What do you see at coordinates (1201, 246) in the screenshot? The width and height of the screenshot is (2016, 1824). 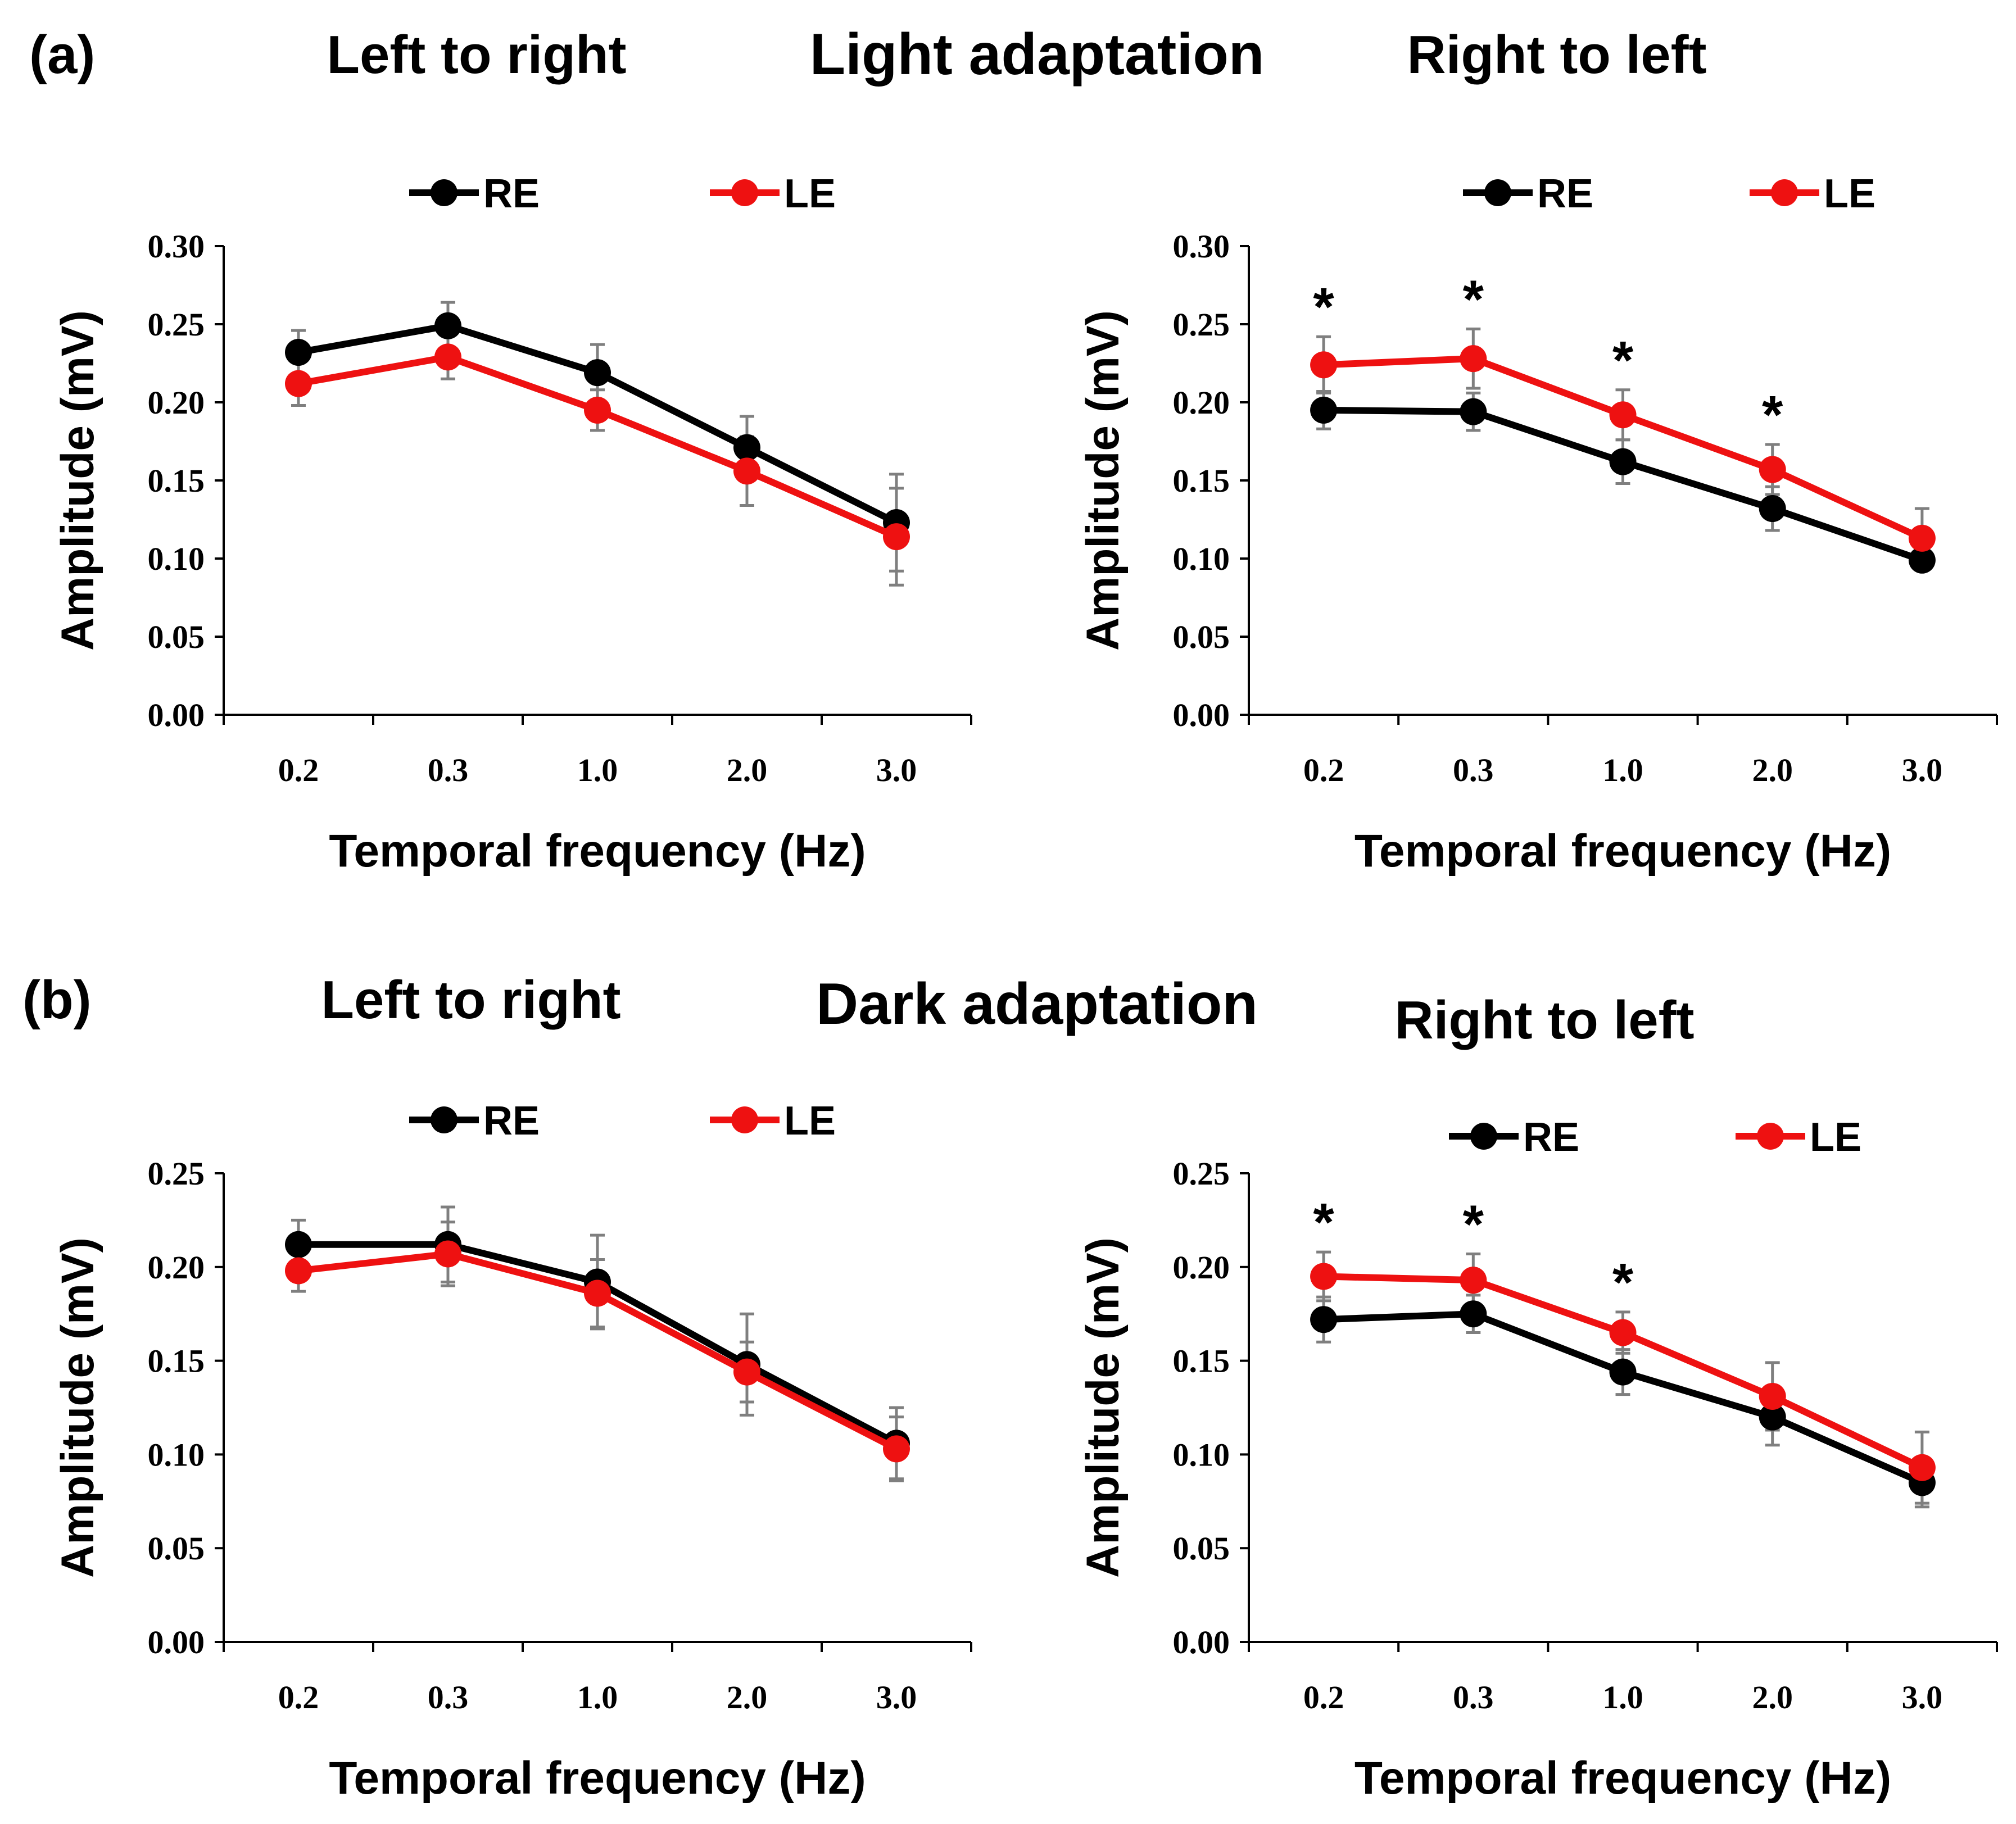 I see `y-tick-label: 0.30` at bounding box center [1201, 246].